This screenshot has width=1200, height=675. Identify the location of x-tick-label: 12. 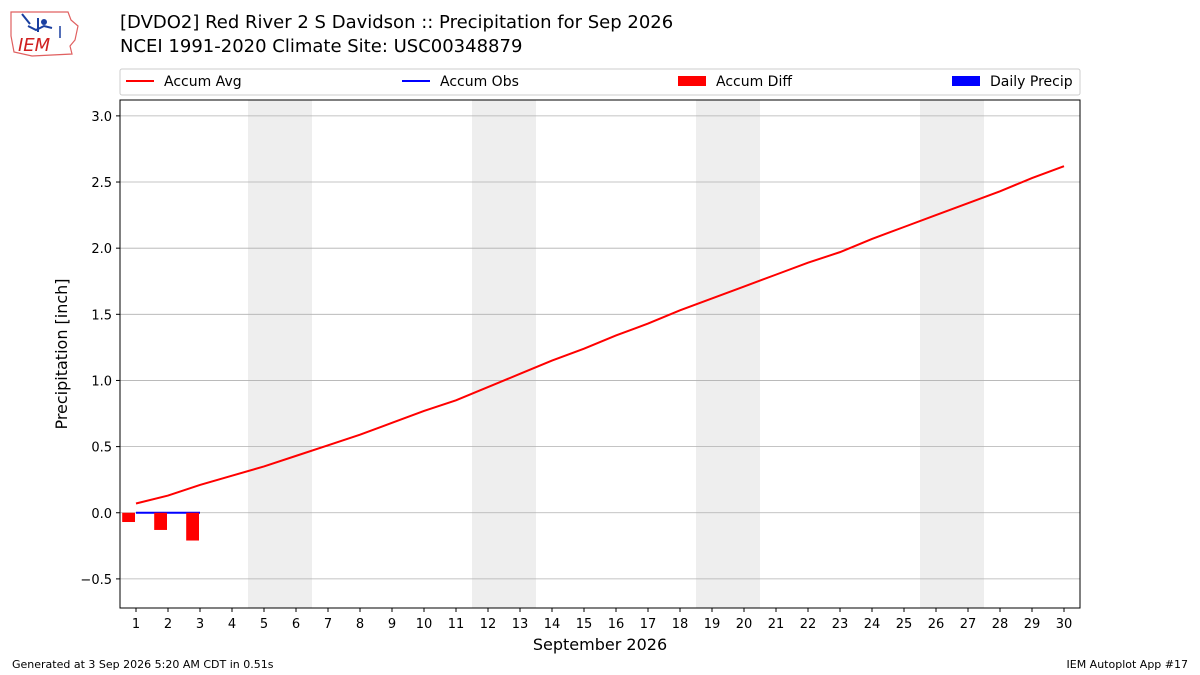
(488, 624).